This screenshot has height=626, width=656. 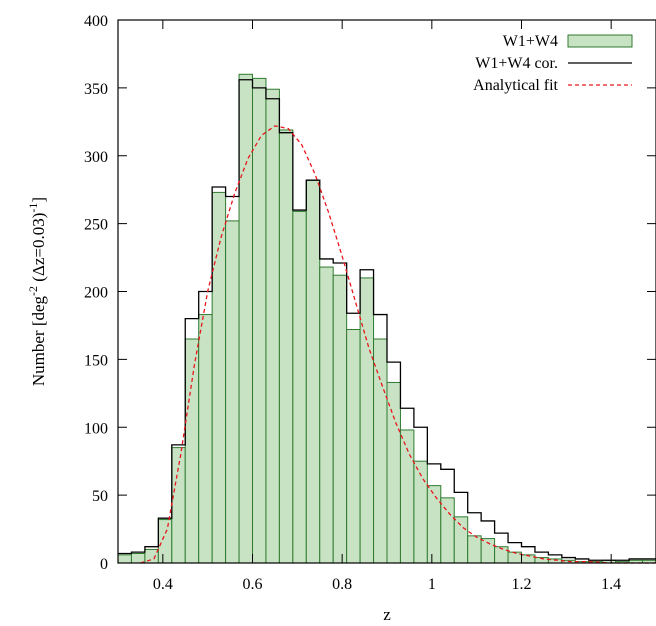 I want to click on y-tick-label: 300, so click(x=96, y=157).